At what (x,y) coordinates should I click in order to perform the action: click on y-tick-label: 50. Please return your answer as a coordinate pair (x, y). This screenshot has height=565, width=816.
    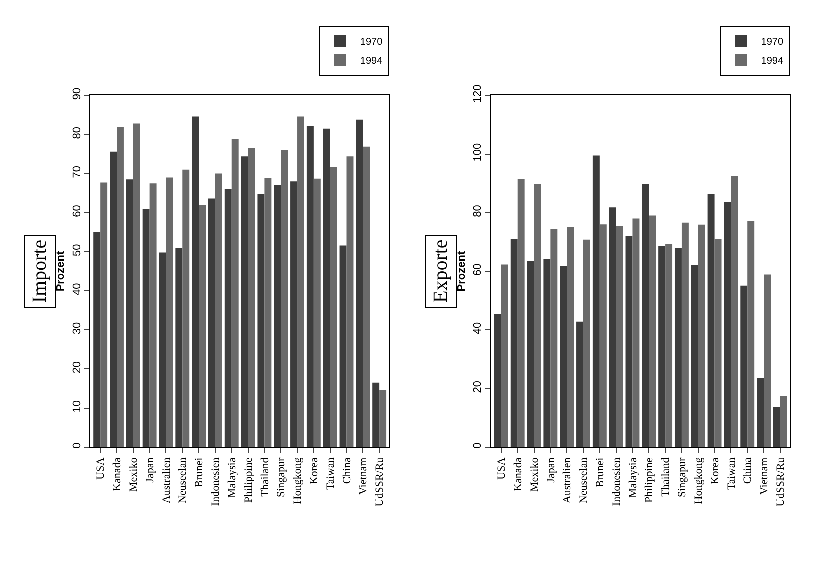
    Looking at the image, I should click on (77, 250).